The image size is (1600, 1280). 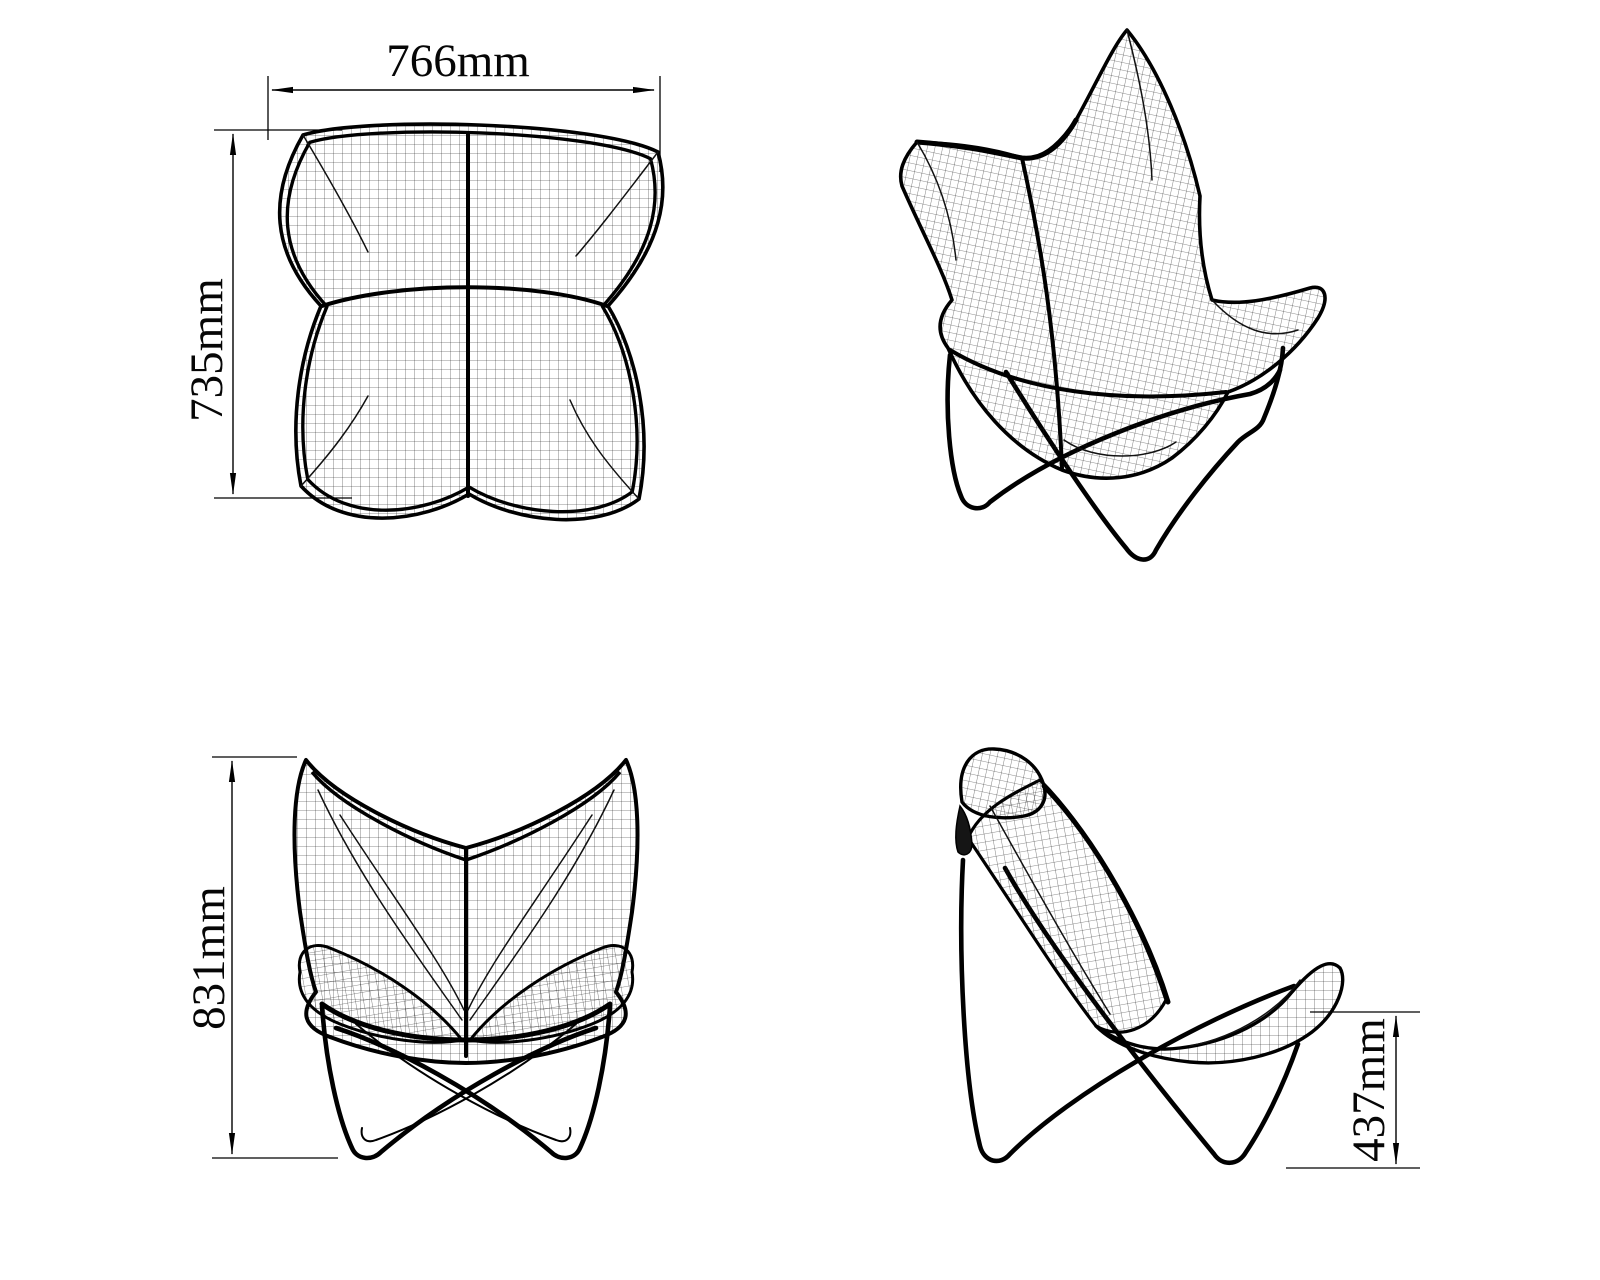 I want to click on view-side: 437mm, so click(x=1187, y=958).